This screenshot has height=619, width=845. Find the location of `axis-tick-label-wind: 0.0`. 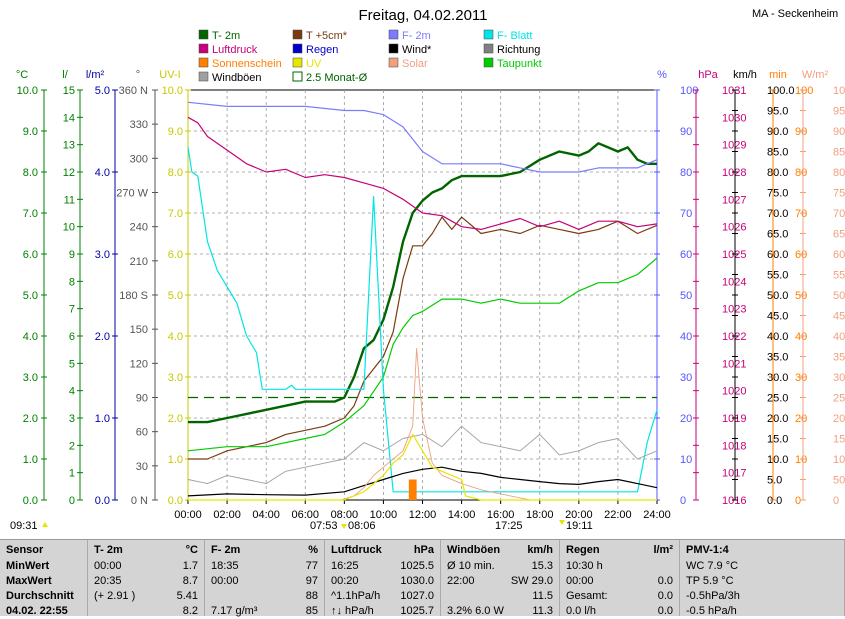

axis-tick-label-wind: 0.0 is located at coordinates (774, 501).